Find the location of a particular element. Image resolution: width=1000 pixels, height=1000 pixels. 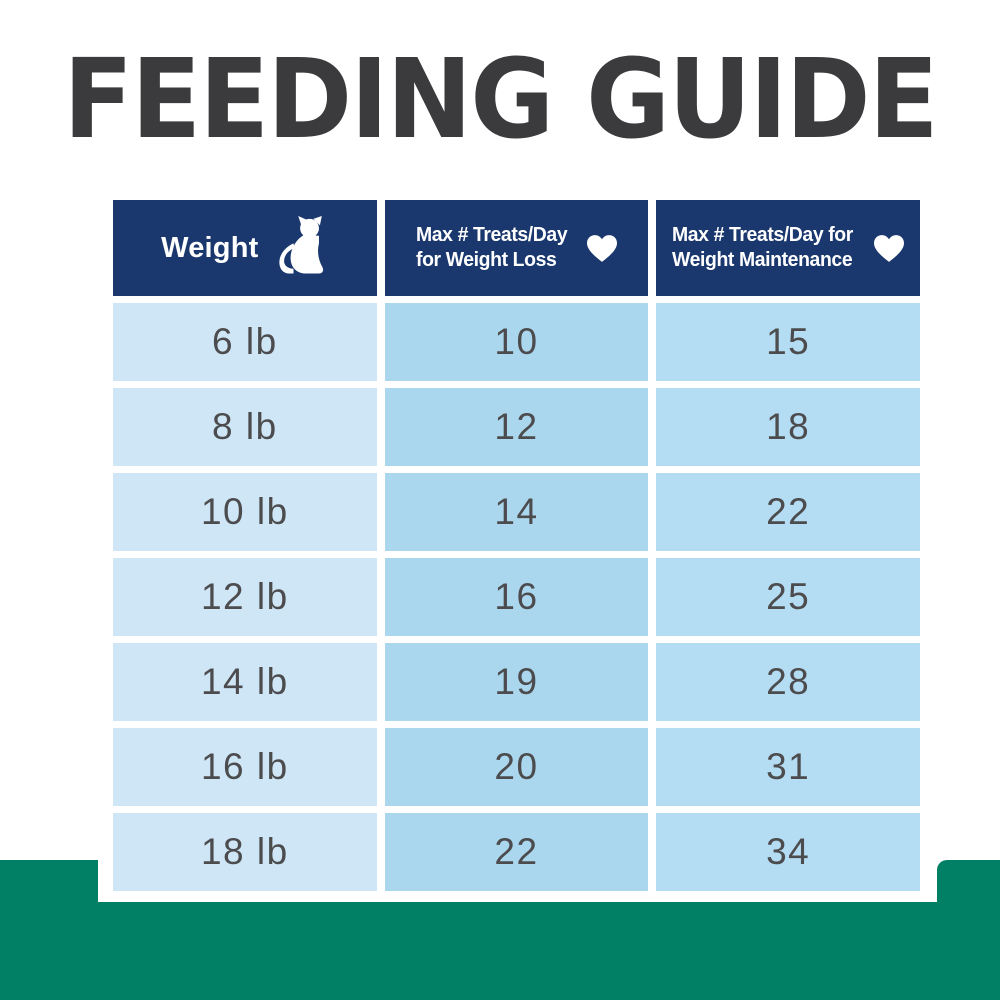

weight-cell: 14 lb is located at coordinates (245, 682).